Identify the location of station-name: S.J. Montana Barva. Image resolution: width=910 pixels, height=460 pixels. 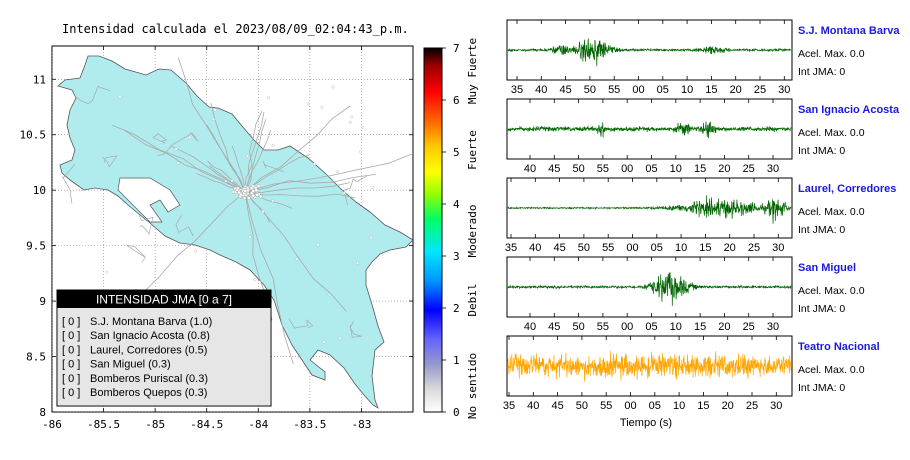
(849, 31).